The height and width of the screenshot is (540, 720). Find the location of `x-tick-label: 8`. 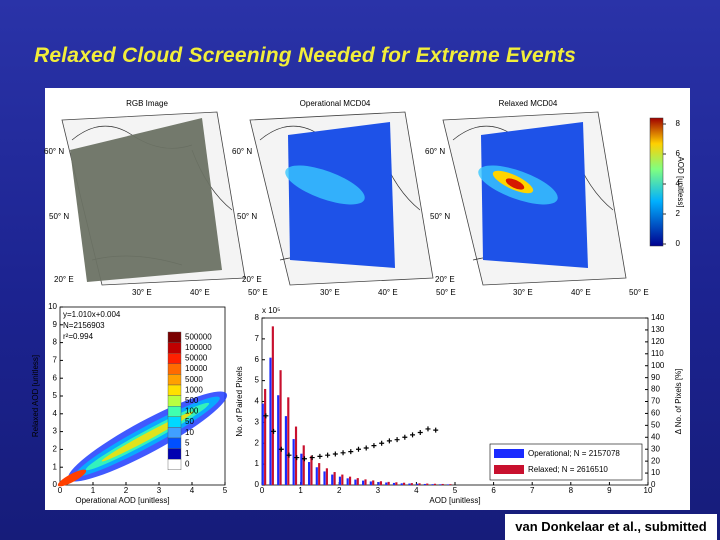

x-tick-label: 8 is located at coordinates (571, 490).